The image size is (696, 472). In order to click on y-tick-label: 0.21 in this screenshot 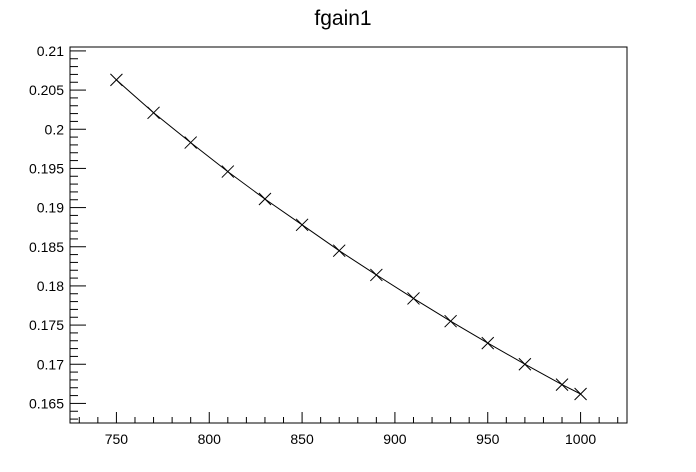, I will do `click(50, 51)`.